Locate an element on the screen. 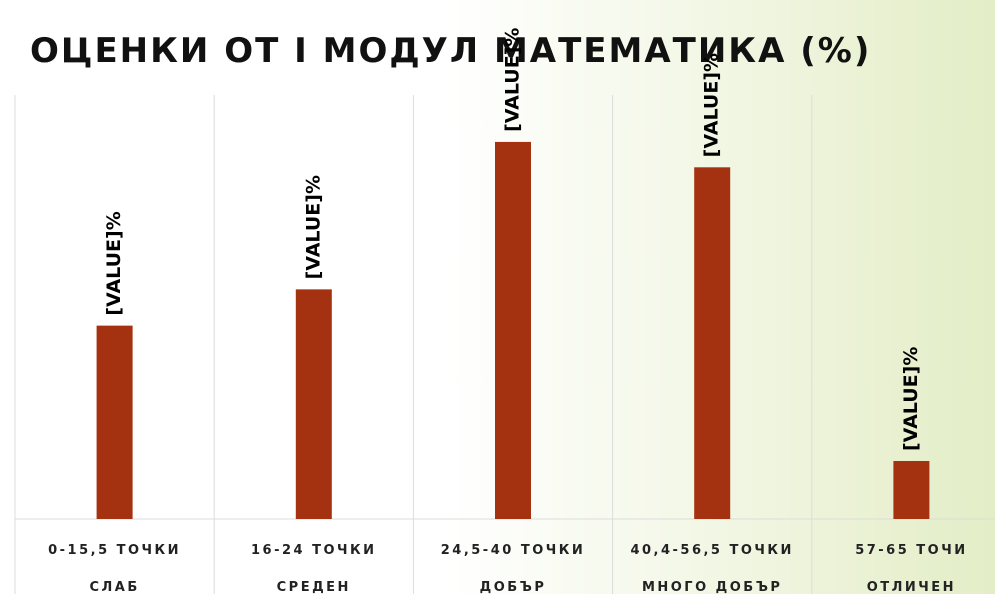  x-tick-label: 40,4-56,5 ТОЧКИ is located at coordinates (712, 550).